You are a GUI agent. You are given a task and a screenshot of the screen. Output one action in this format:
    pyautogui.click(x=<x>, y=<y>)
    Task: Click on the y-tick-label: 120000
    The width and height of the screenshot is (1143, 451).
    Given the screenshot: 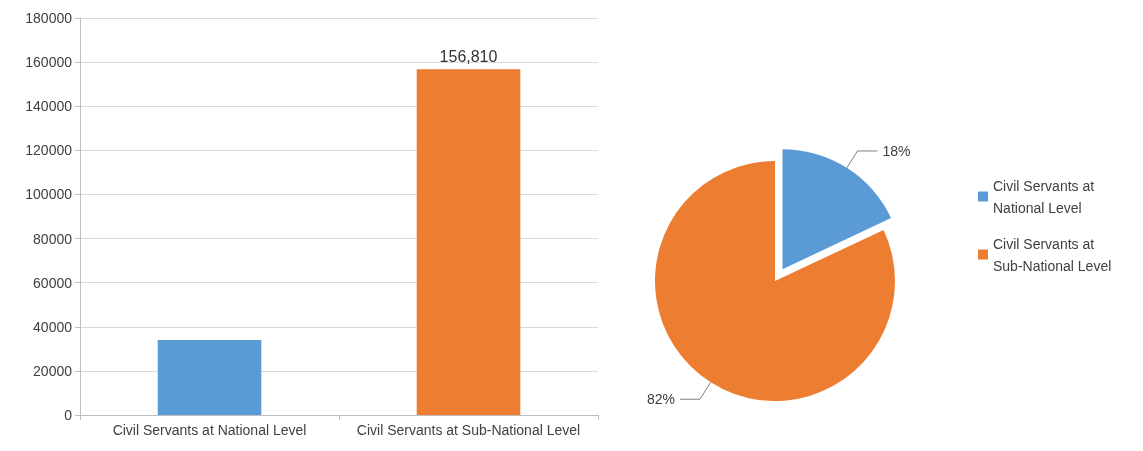 What is the action you would take?
    pyautogui.click(x=49, y=150)
    